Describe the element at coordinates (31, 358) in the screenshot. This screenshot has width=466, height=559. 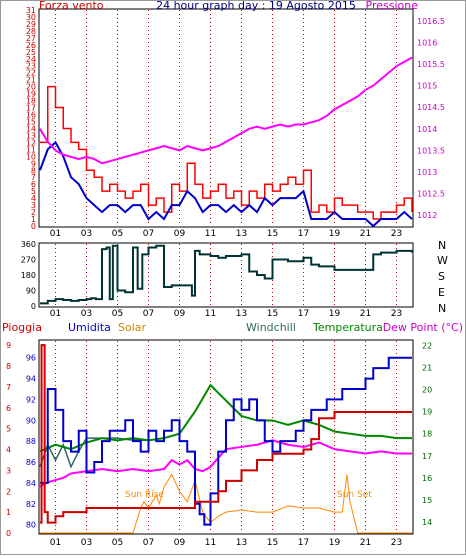
I see `humidity-tick-96: 96` at that location.